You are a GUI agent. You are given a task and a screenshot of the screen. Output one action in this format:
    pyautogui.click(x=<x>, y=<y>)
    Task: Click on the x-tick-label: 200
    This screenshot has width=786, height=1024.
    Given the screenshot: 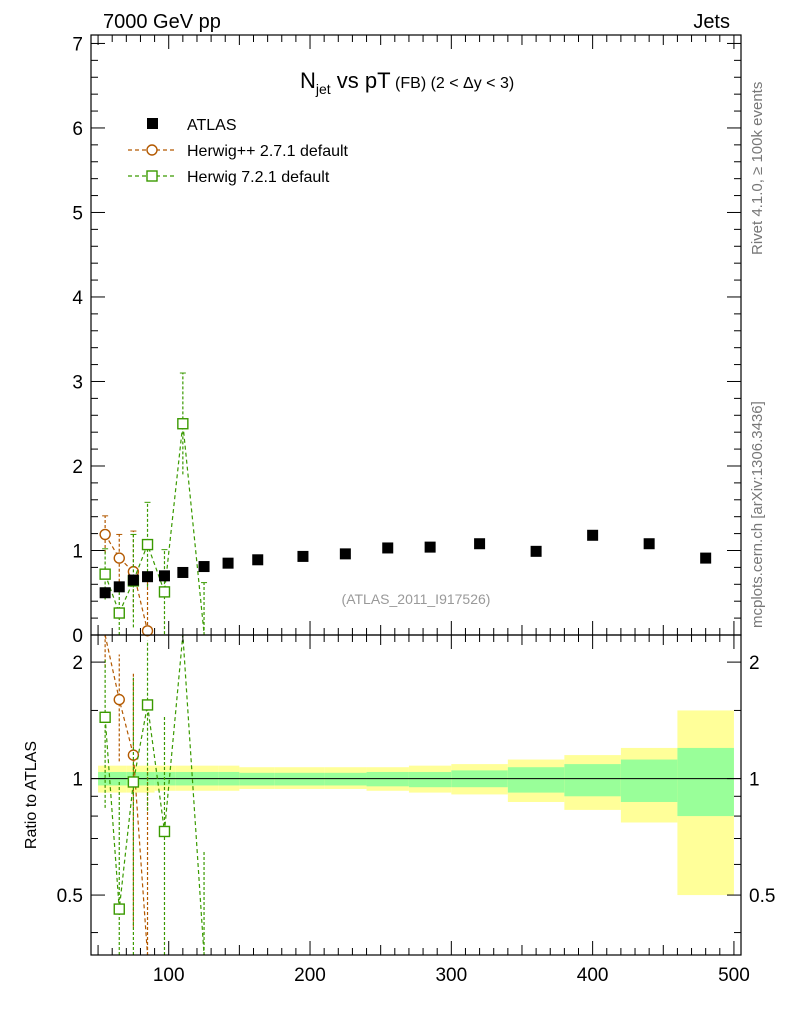 What is the action you would take?
    pyautogui.click(x=310, y=975)
    